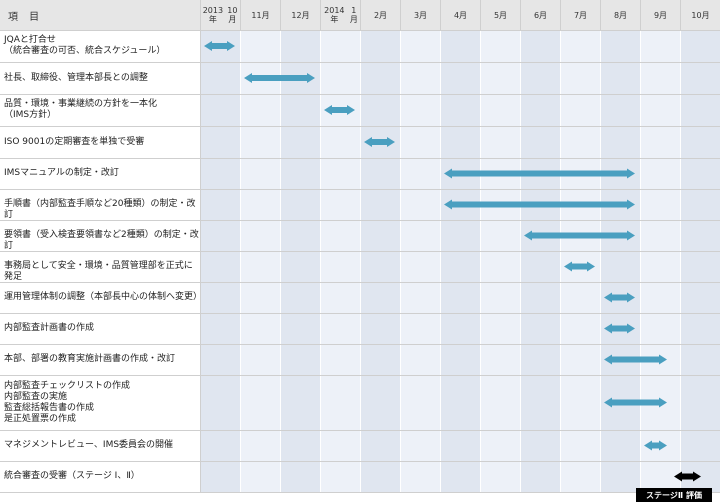 The width and height of the screenshot is (720, 503). I want to click on month-header-text: 3月, so click(420, 15).